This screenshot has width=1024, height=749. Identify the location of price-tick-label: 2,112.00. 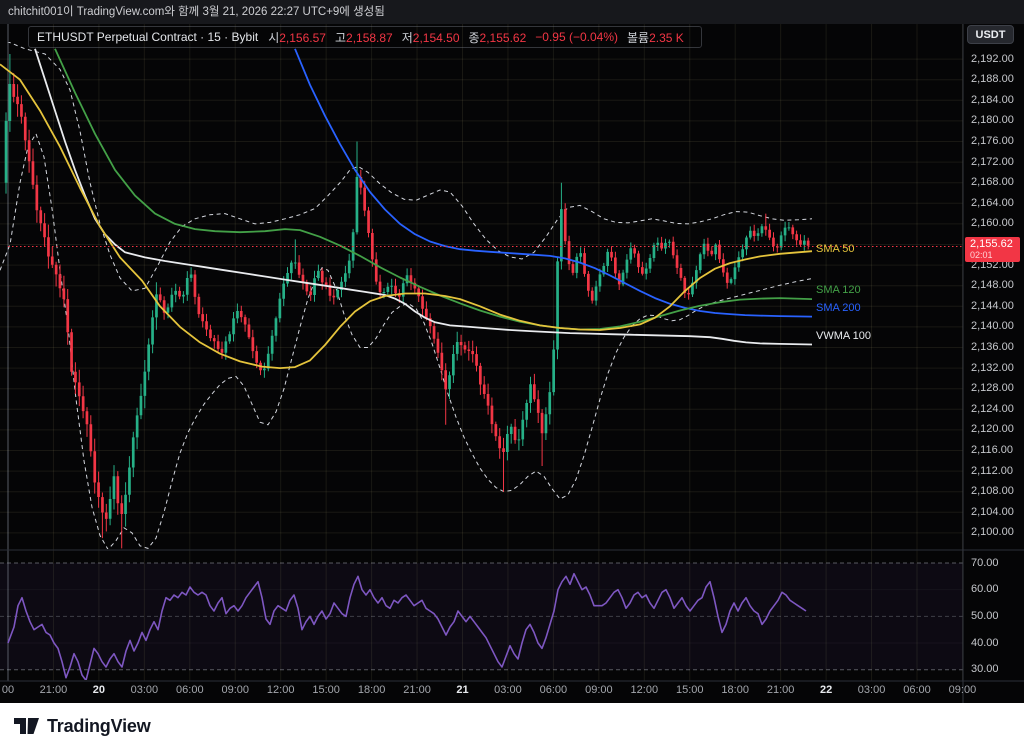
(992, 470).